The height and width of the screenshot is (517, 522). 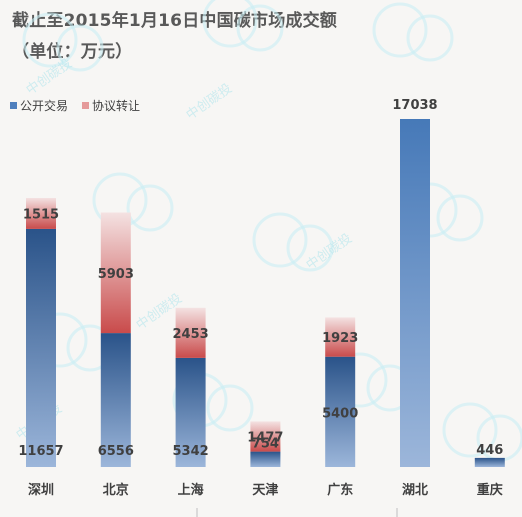 What do you see at coordinates (415, 490) in the screenshot?
I see `category-label-5: 湖北` at bounding box center [415, 490].